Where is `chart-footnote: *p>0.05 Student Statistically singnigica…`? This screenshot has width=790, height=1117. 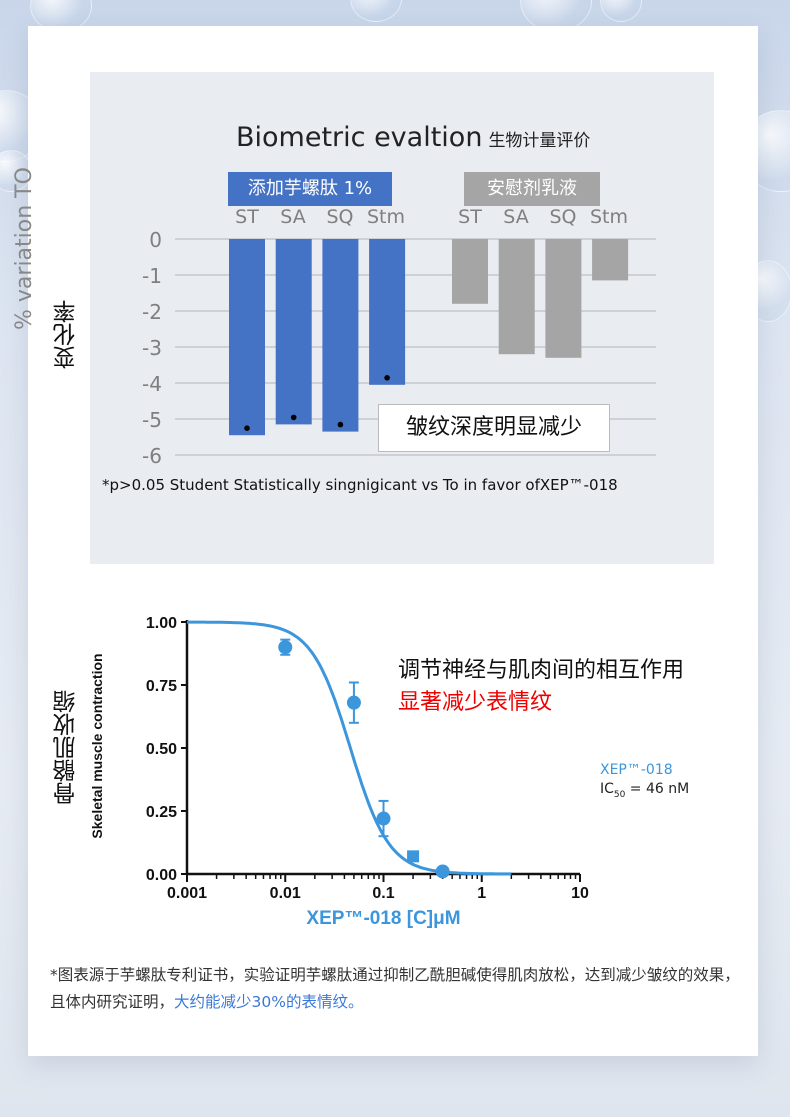 chart-footnote: *p>0.05 Student Statistically singnigica… is located at coordinates (360, 485).